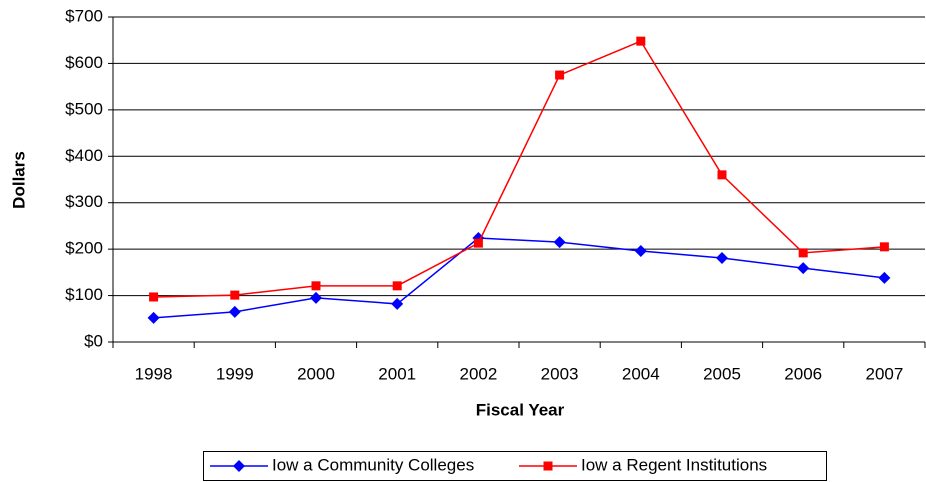 The image size is (926, 482). I want to click on x-tick-label: 2002, so click(478, 373).